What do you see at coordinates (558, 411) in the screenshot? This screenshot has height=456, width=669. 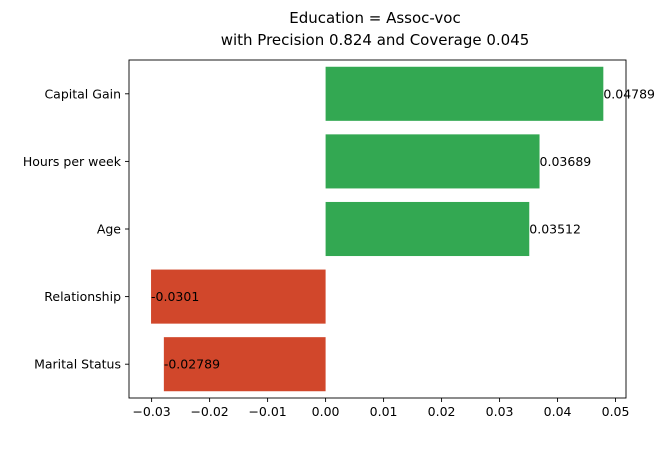 I see `x-tick-label-7: 0.04` at bounding box center [558, 411].